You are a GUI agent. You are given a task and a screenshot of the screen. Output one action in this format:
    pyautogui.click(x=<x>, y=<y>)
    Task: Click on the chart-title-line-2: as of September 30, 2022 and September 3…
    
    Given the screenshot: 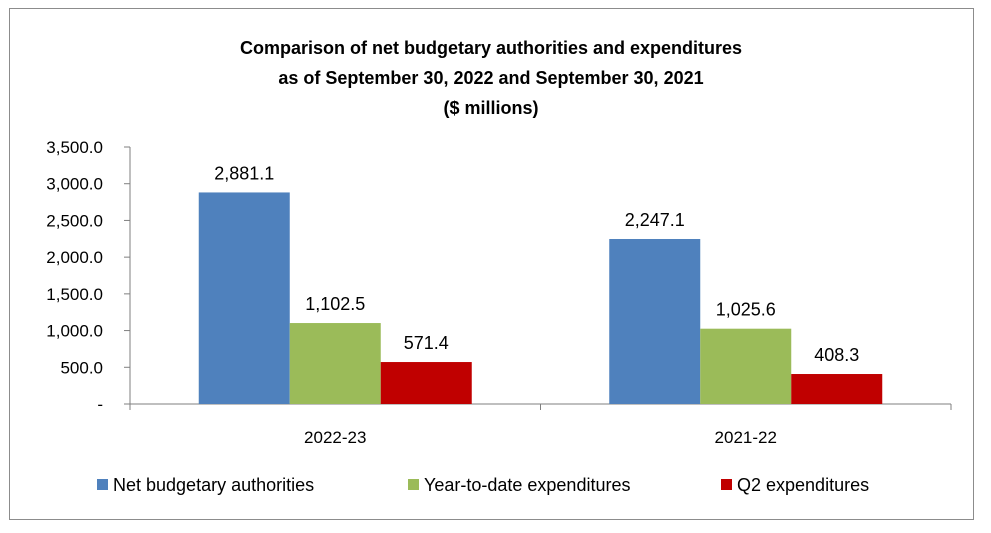 What is the action you would take?
    pyautogui.click(x=490, y=78)
    